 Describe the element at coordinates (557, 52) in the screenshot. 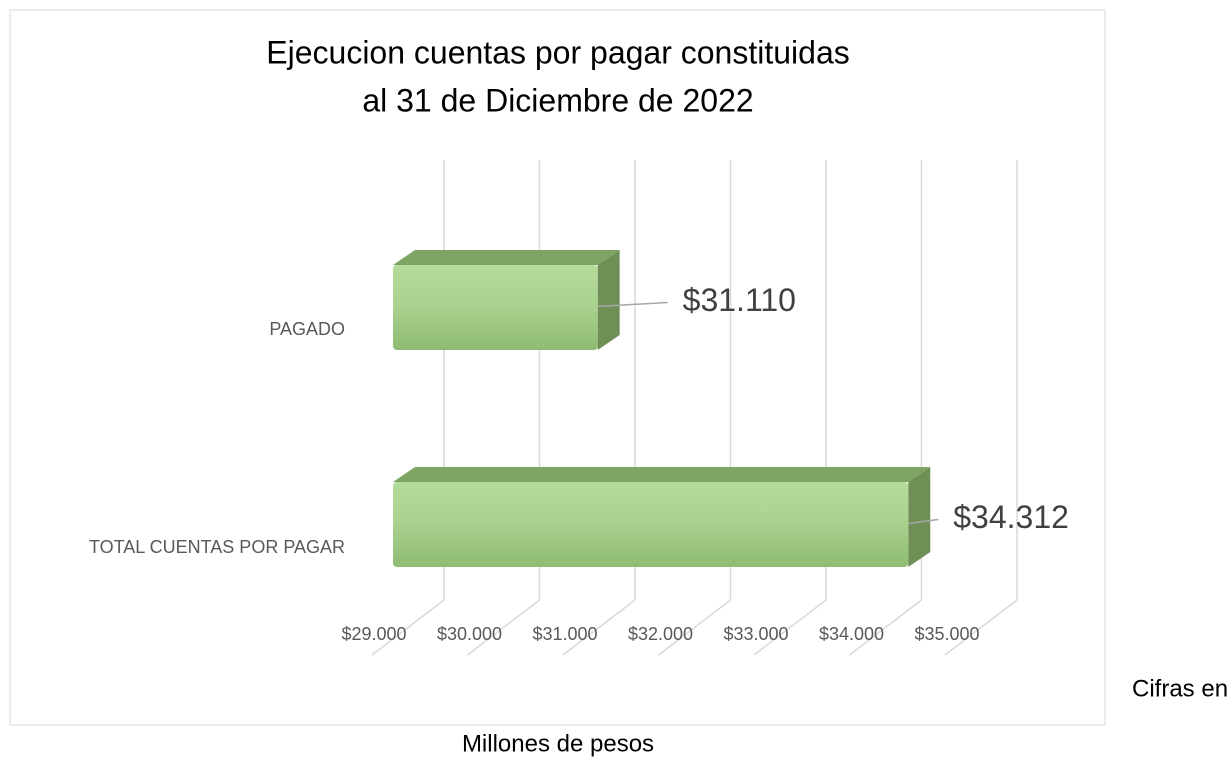

I see `chart-title: Ejecucion cuentas por pagar constituidas` at that location.